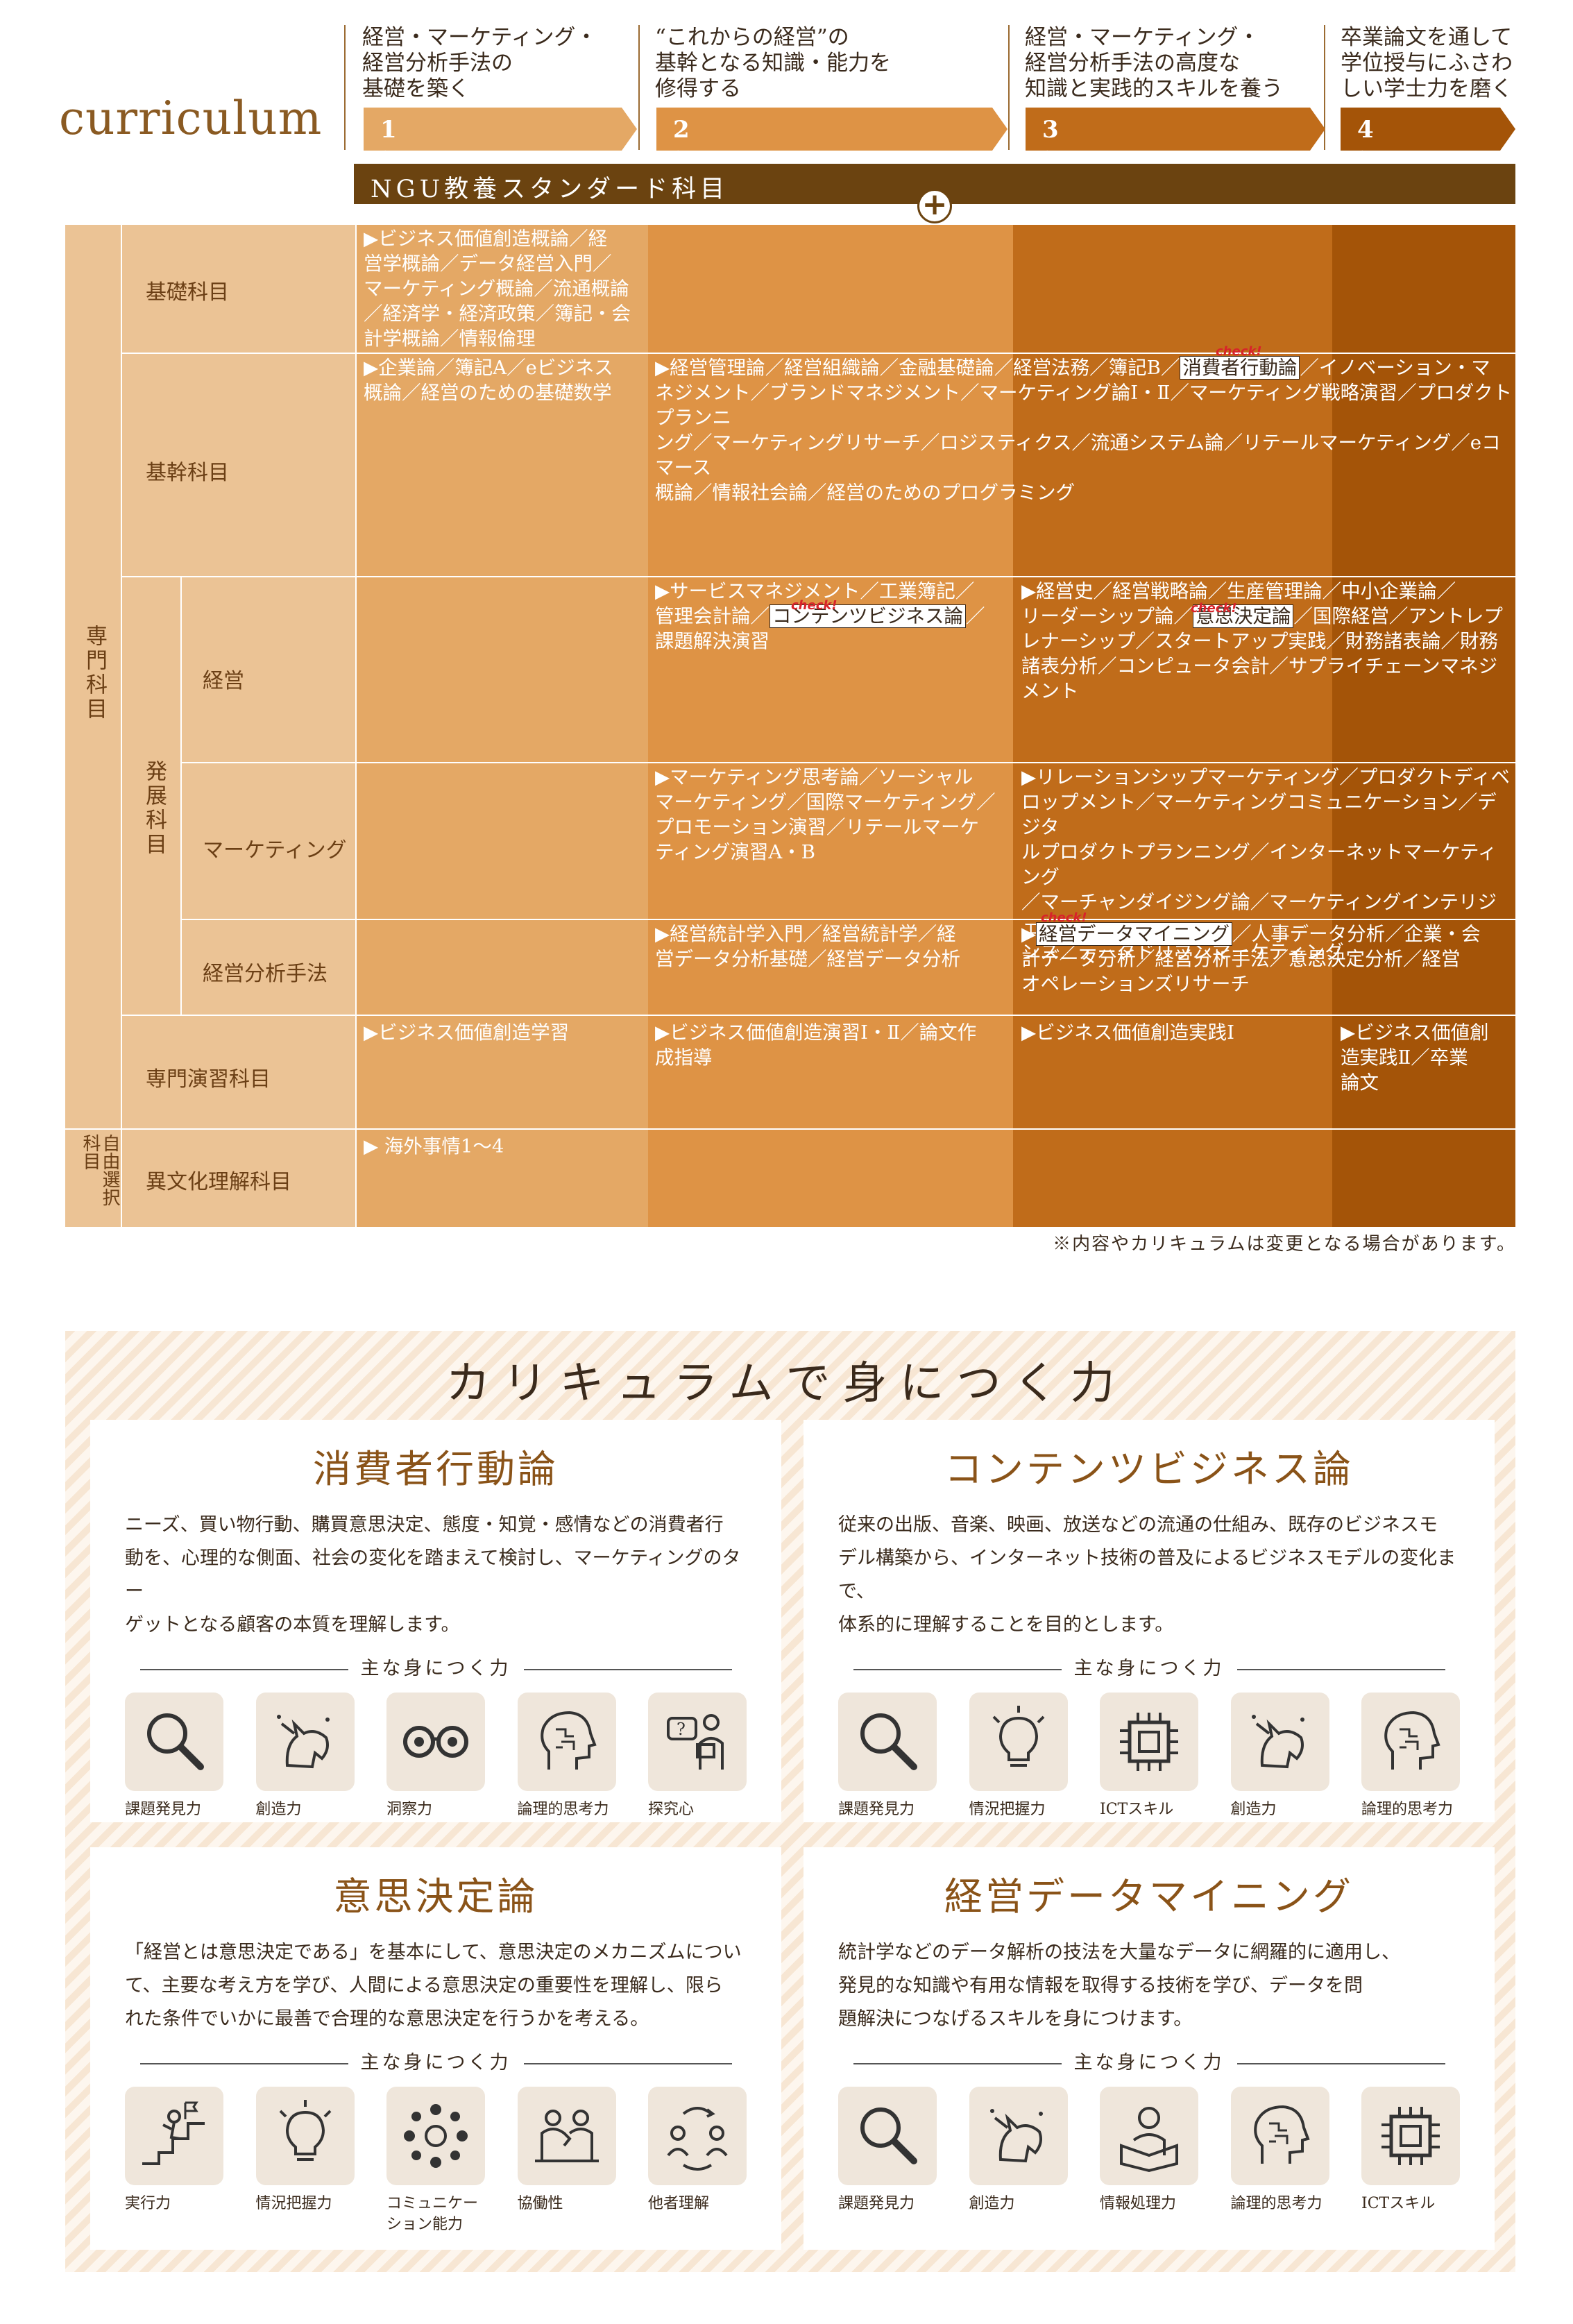 This screenshot has height=2324, width=1573. Describe the element at coordinates (868, 616) in the screenshot. I see `highlight-content-business: コンテンツビジネス論` at that location.